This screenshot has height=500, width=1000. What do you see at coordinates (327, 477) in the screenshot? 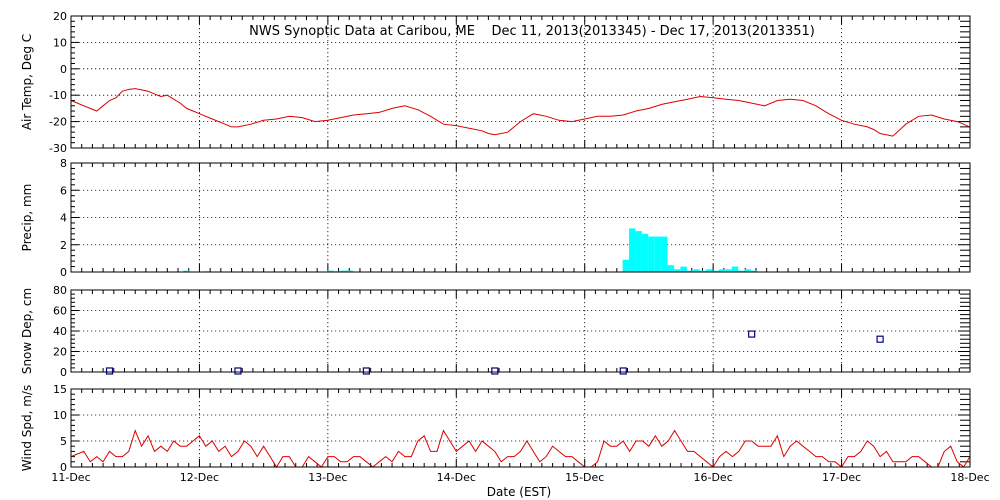
I see `x-tick-label: 13-Dec` at bounding box center [327, 477].